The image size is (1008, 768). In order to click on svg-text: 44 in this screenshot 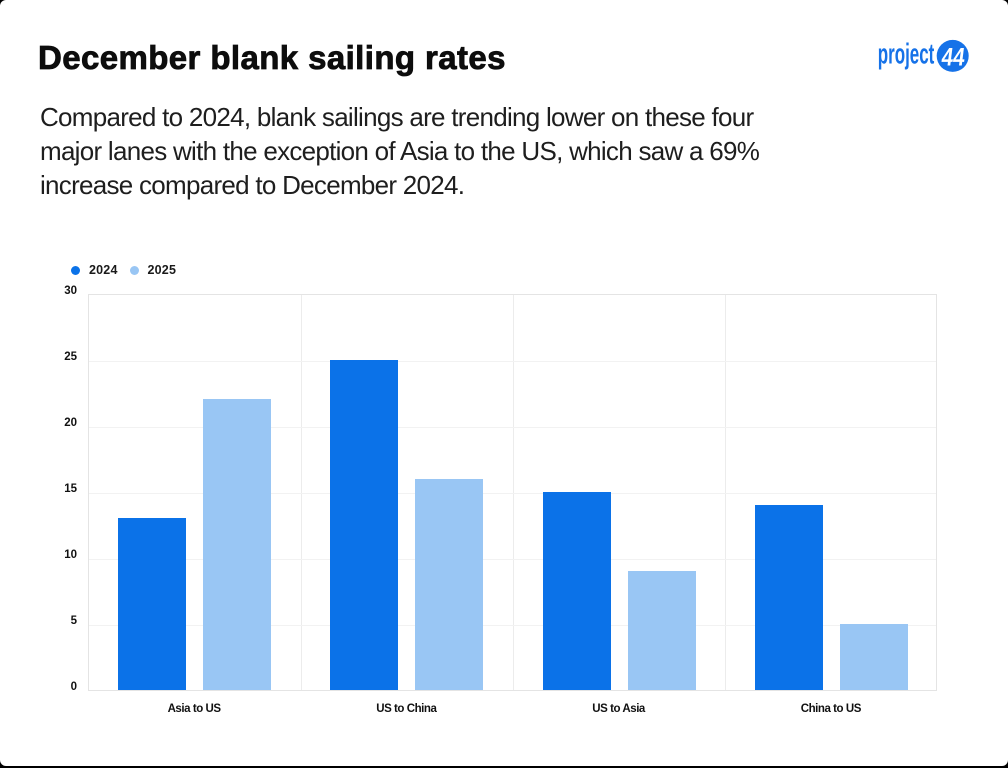, I will do `click(953, 57)`.